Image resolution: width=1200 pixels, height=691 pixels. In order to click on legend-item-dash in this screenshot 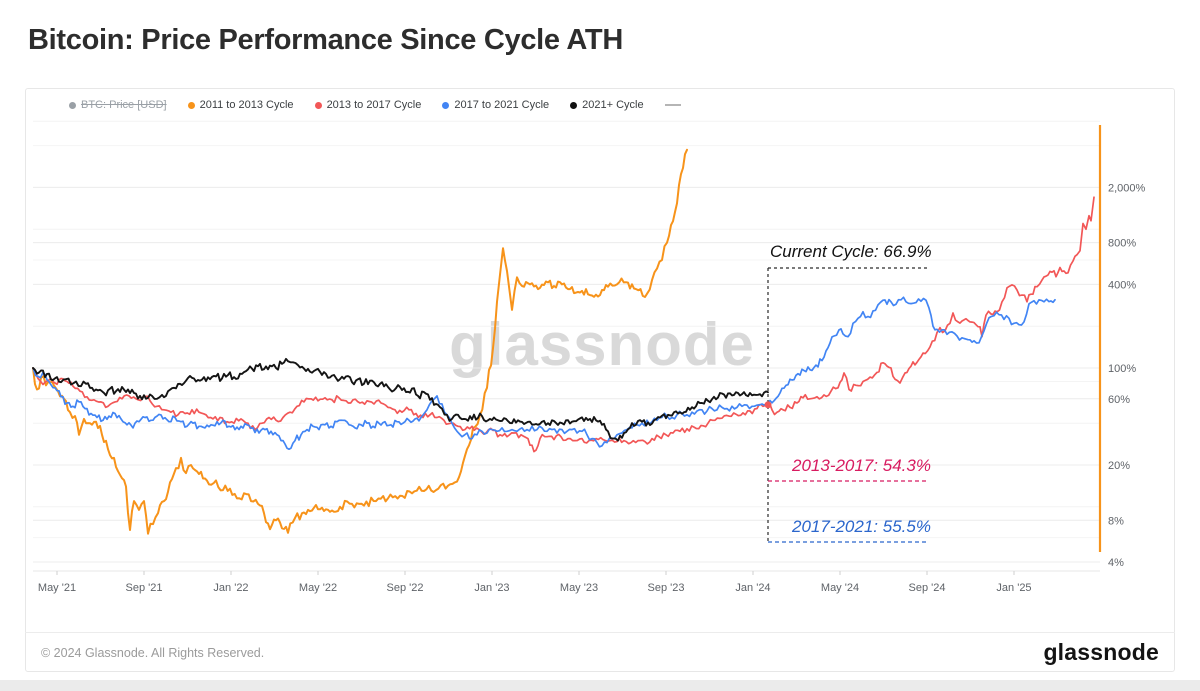, I will do `click(672, 105)`.